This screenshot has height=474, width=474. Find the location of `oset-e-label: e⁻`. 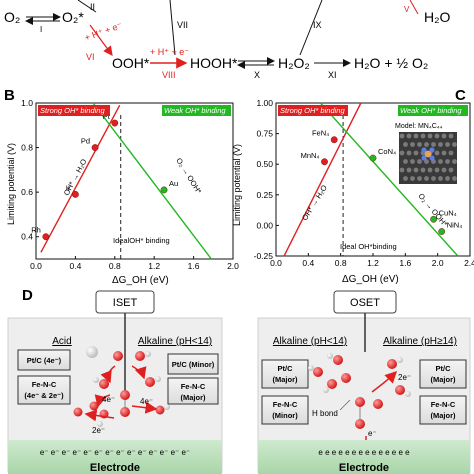

oset-e-label: e⁻ is located at coordinates (372, 433).